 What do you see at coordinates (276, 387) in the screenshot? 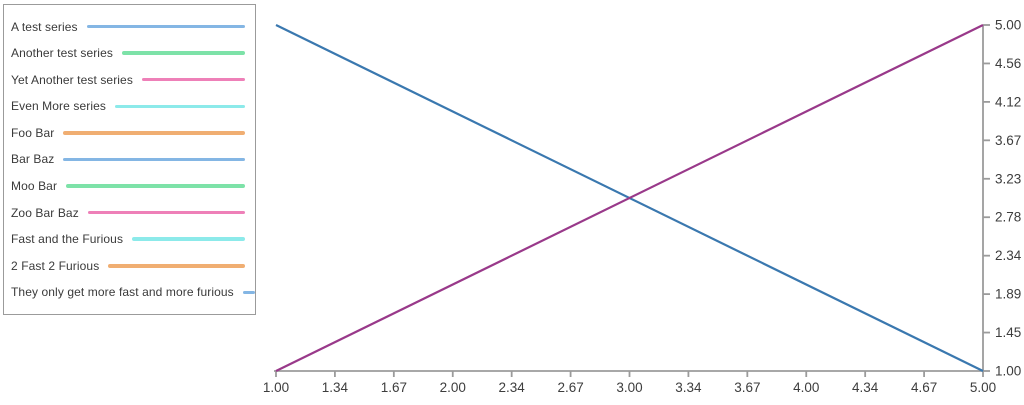
I see `x-tick-label: 1.00` at bounding box center [276, 387].